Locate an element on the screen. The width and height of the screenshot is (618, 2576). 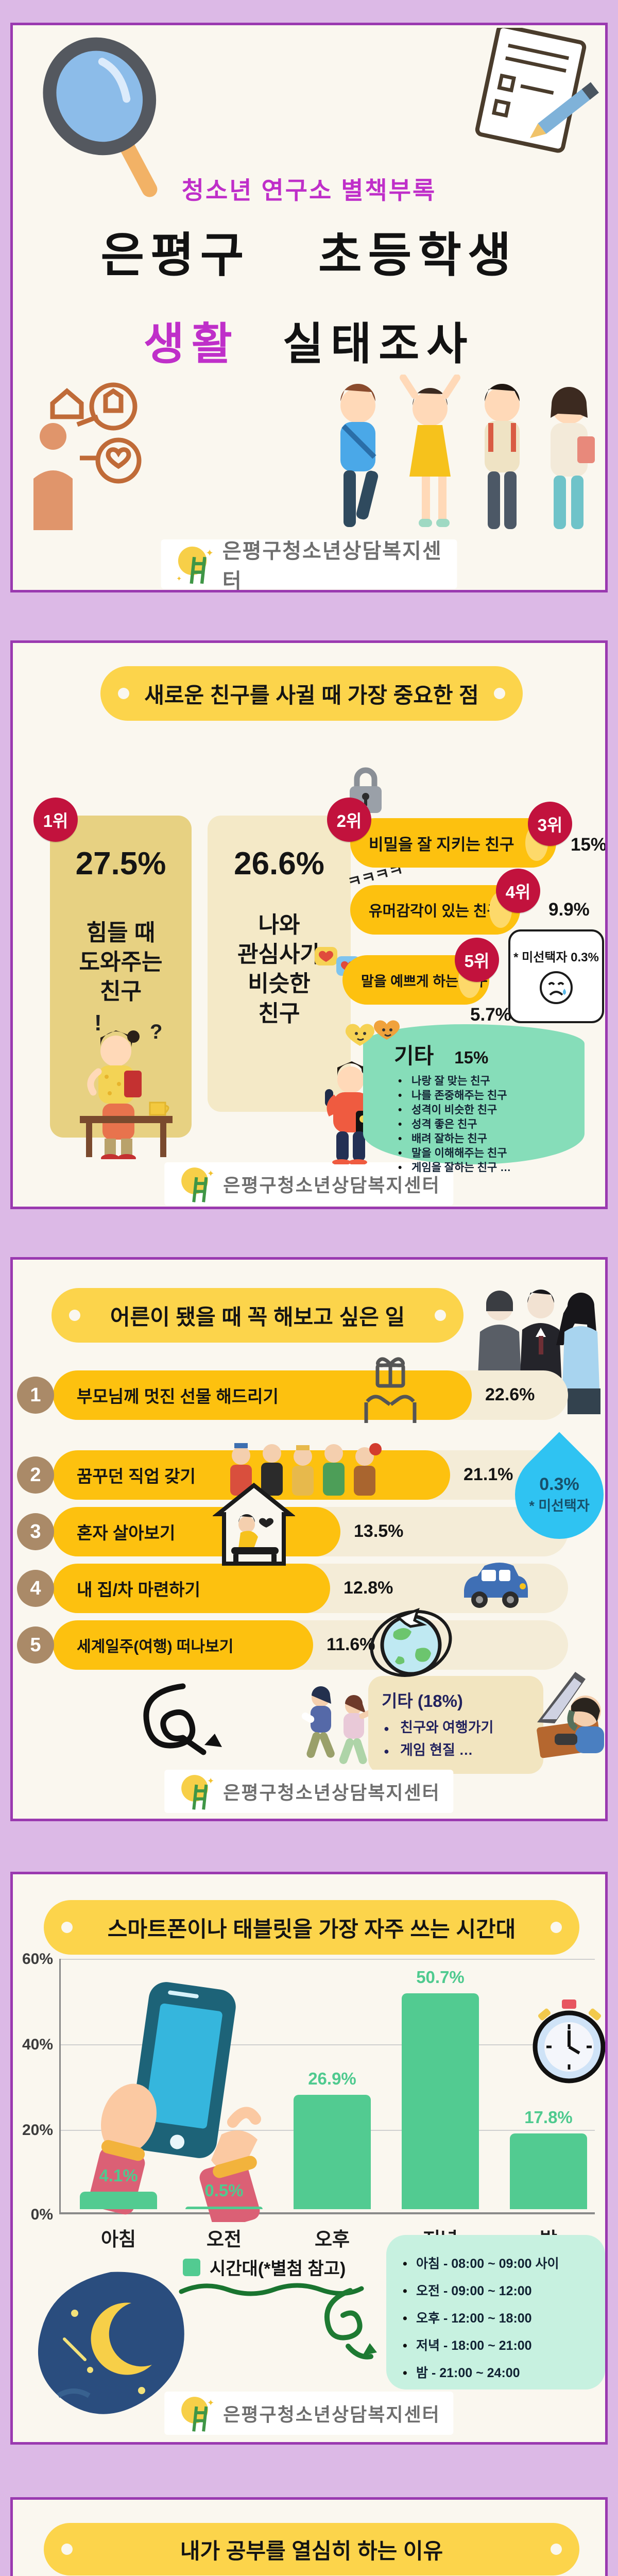
nonresponse-box: * 미선택자 0.3% is located at coordinates (556, 976).